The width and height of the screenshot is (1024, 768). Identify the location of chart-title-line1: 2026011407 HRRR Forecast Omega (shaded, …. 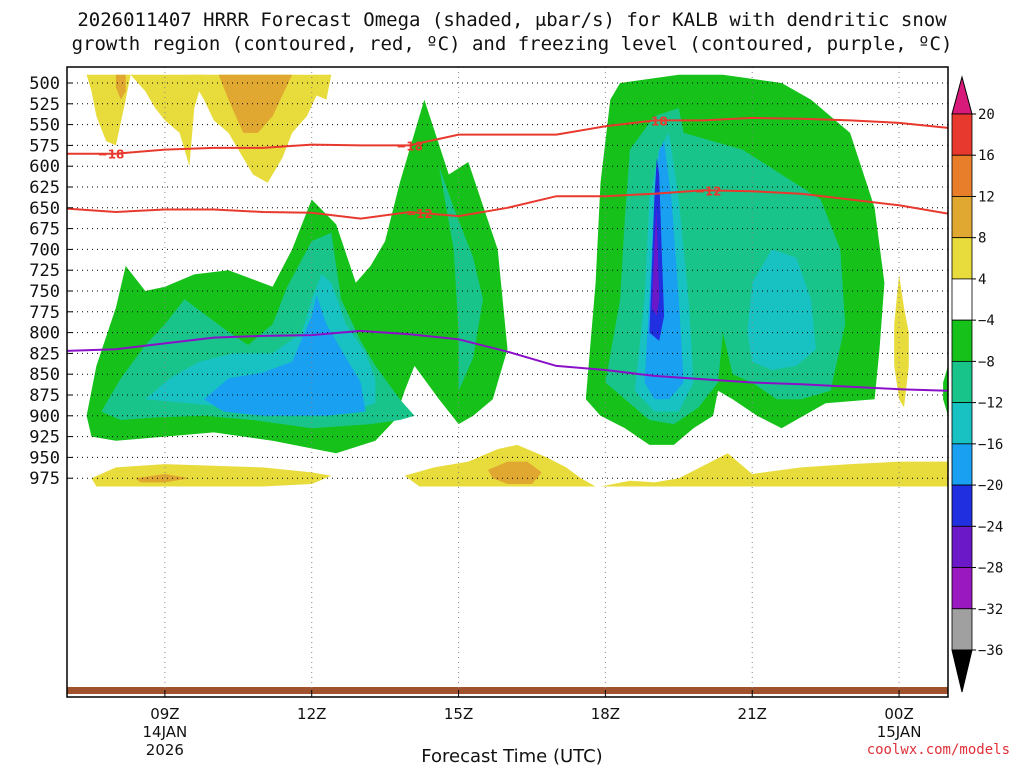
(512, 20).